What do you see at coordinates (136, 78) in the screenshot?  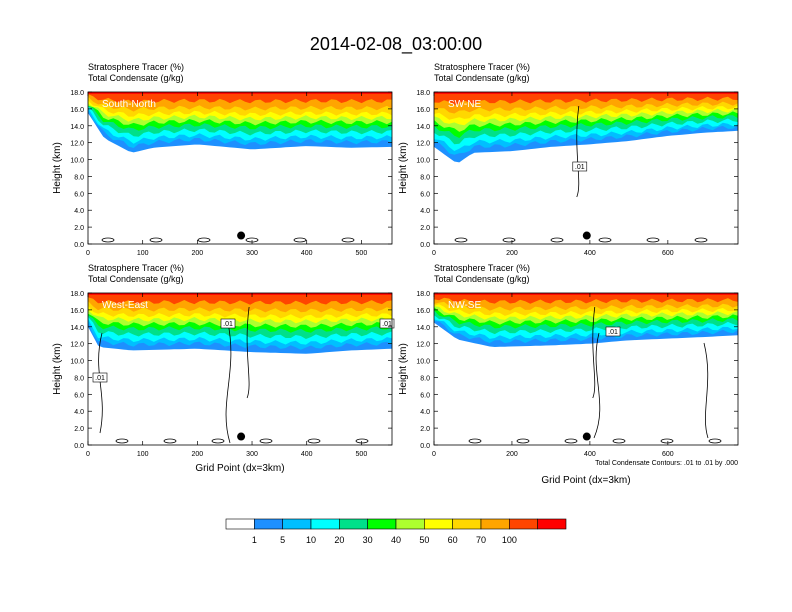 I see `field-label-condensate: Total Condensate (g/kg)` at bounding box center [136, 78].